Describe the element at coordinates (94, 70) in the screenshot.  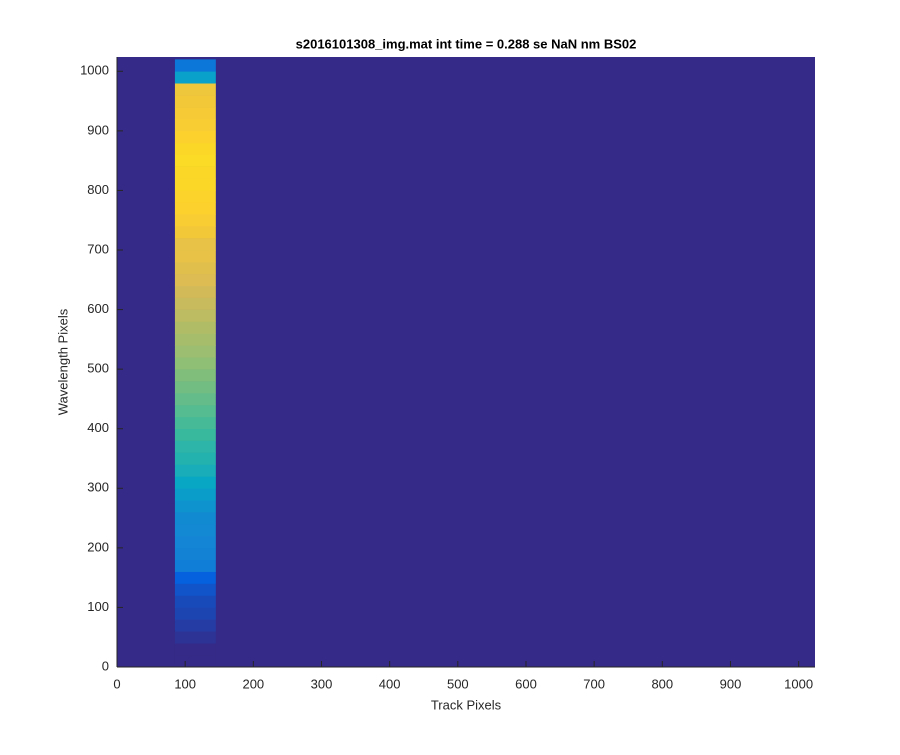
I see `y-tick-label: 1000` at that location.